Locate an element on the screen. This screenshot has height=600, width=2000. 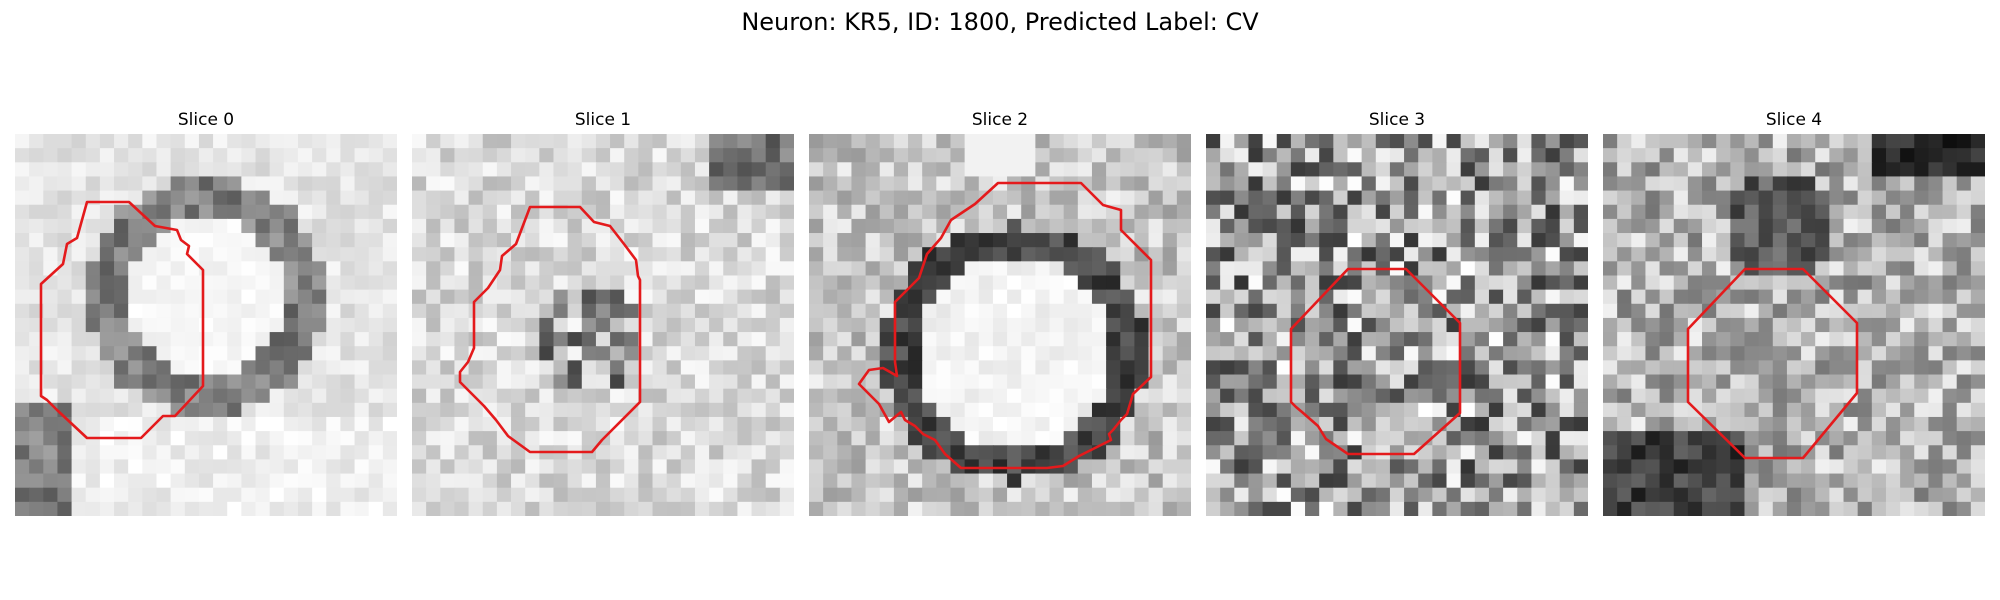
slice-panel-4: Slice 4 is located at coordinates (1794, 313).